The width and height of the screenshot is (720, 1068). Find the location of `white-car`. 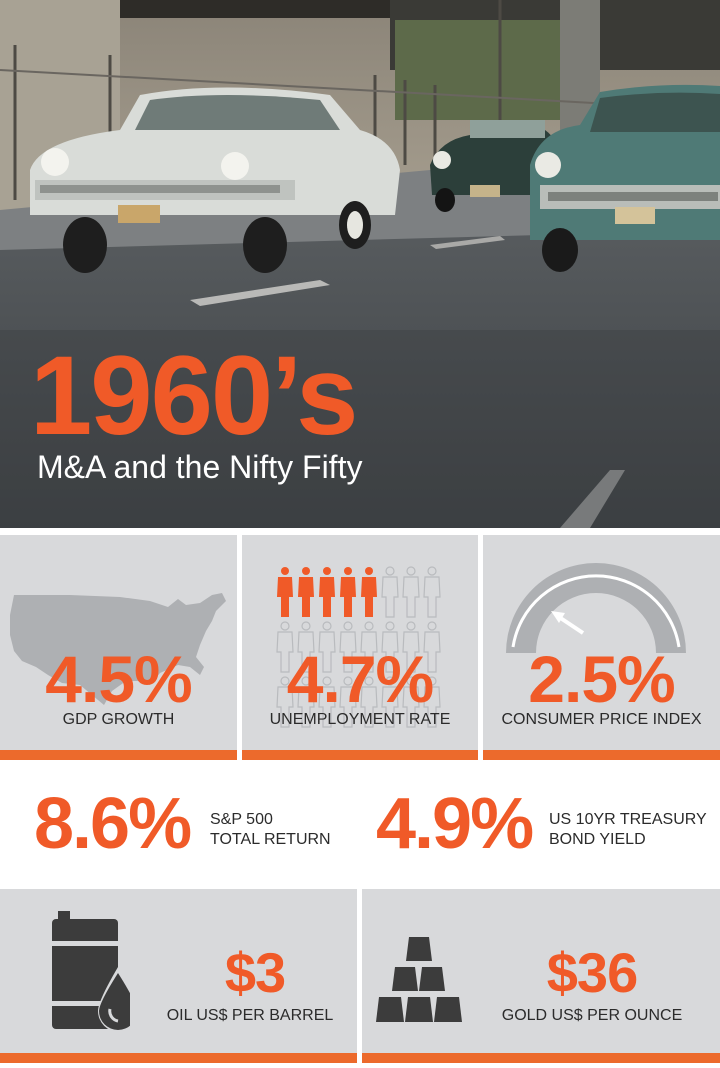

white-car is located at coordinates (215, 180).